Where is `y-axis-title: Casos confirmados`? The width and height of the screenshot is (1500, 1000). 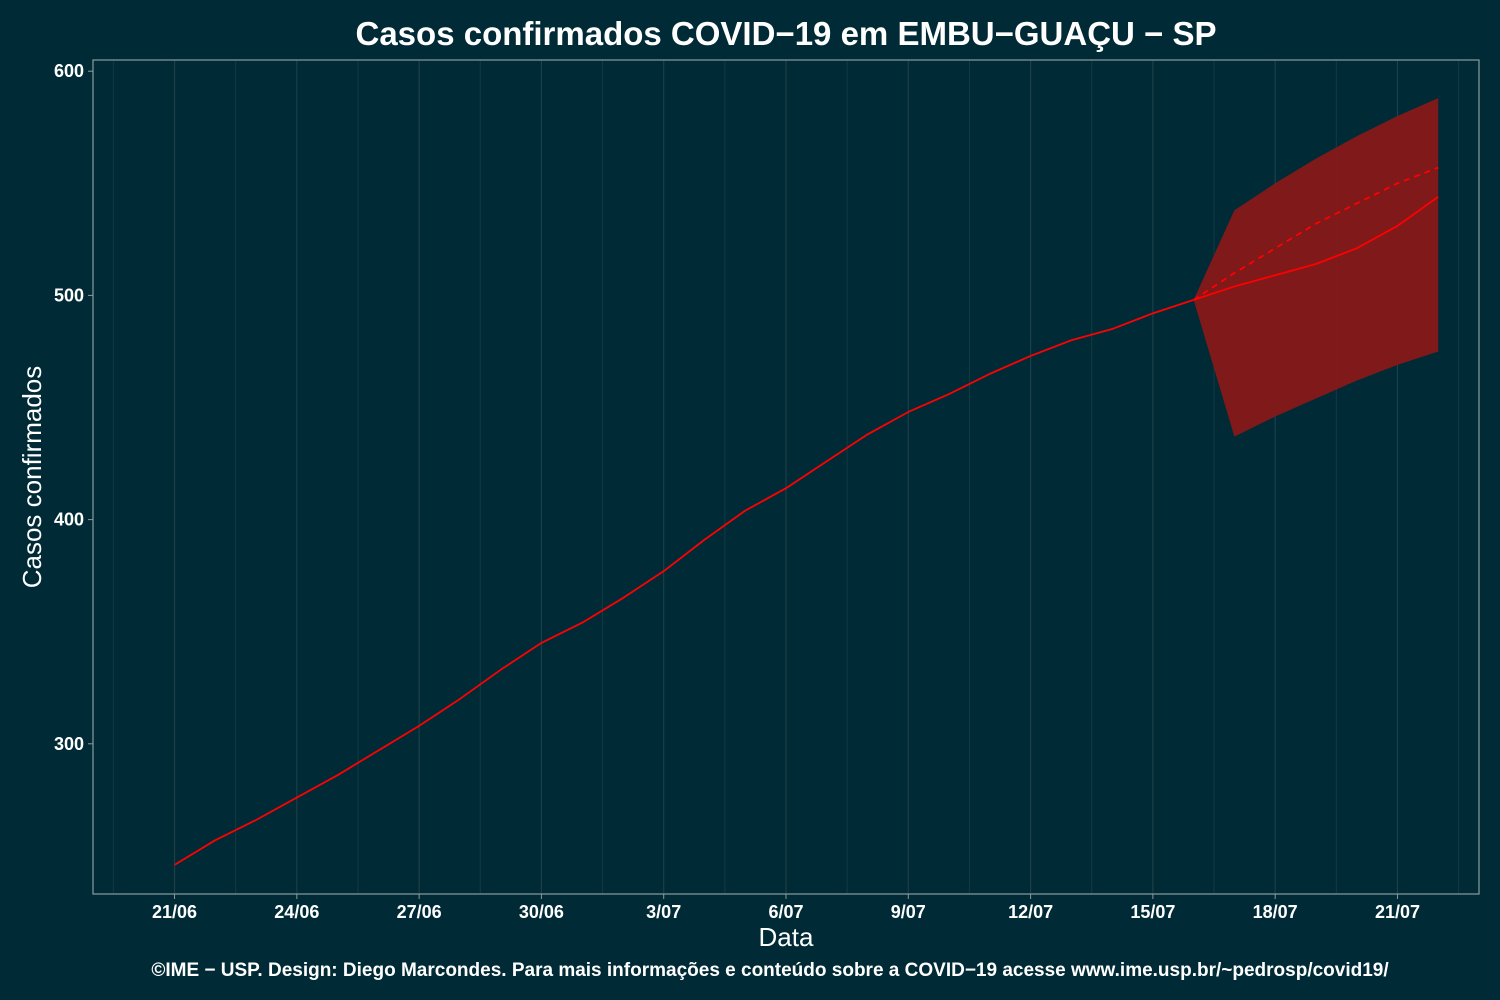 y-axis-title: Casos confirmados is located at coordinates (32, 477).